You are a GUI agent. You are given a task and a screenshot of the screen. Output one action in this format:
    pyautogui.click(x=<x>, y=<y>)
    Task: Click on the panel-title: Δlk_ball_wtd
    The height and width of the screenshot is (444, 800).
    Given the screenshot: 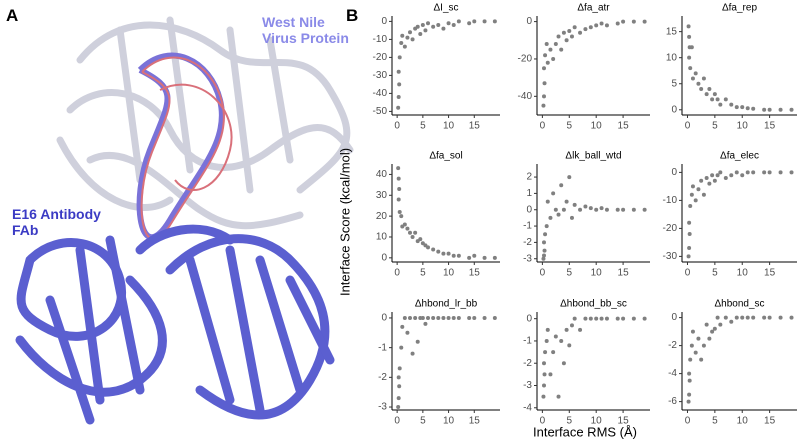 What is the action you would take?
    pyautogui.click(x=593, y=156)
    